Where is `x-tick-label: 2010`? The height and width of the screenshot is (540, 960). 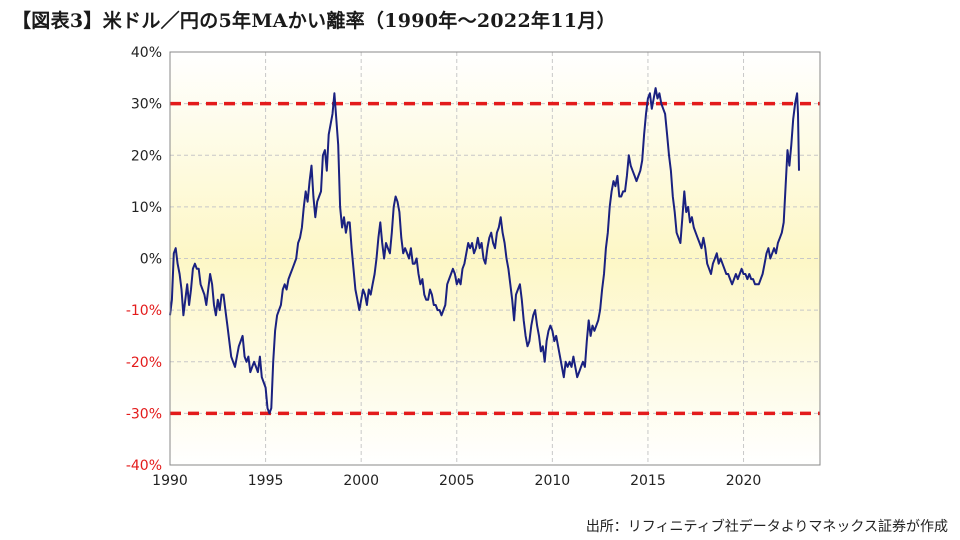
x-tick-label: 2010 is located at coordinates (553, 481).